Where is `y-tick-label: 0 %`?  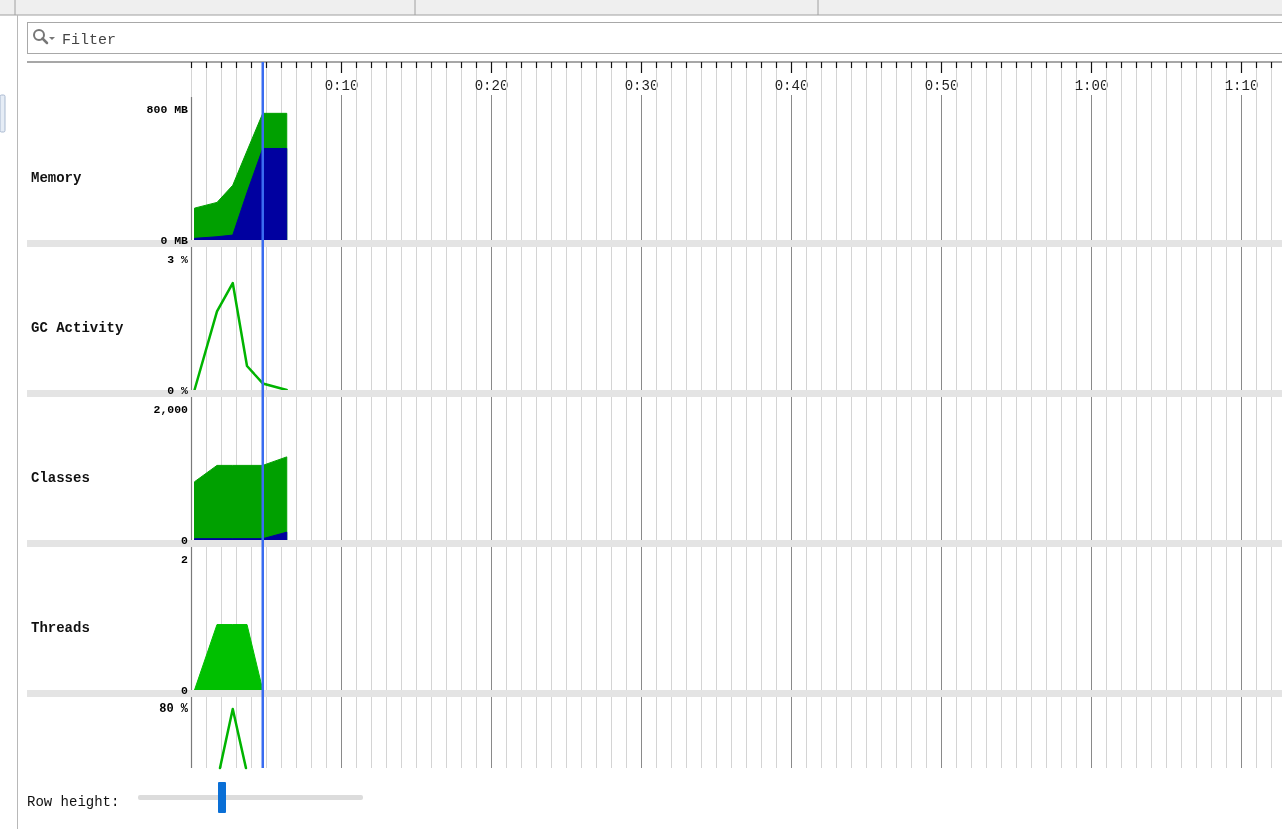
y-tick-label: 0 % is located at coordinates (178, 390).